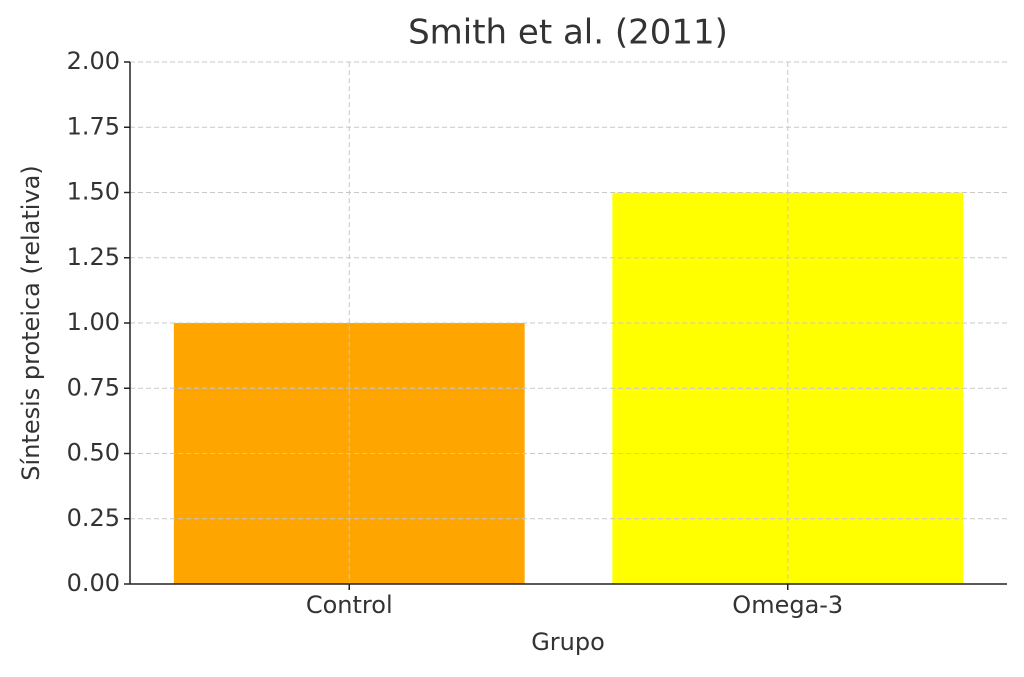 The width and height of the screenshot is (1024, 677). I want to click on y-tick-label: 2.00, so click(93, 61).